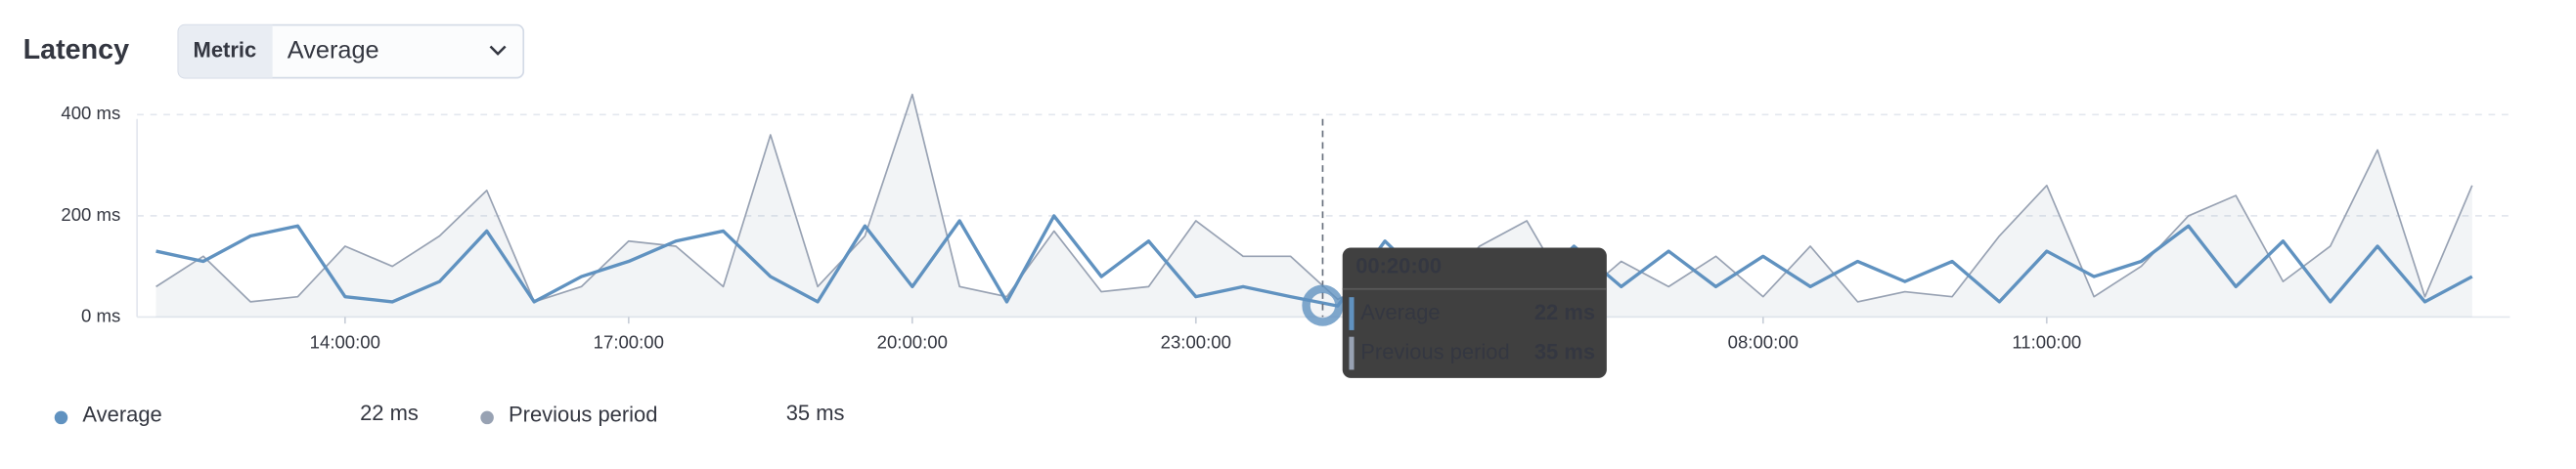  Describe the element at coordinates (1434, 351) in the screenshot. I see `tooltip-name: Previous period` at that location.